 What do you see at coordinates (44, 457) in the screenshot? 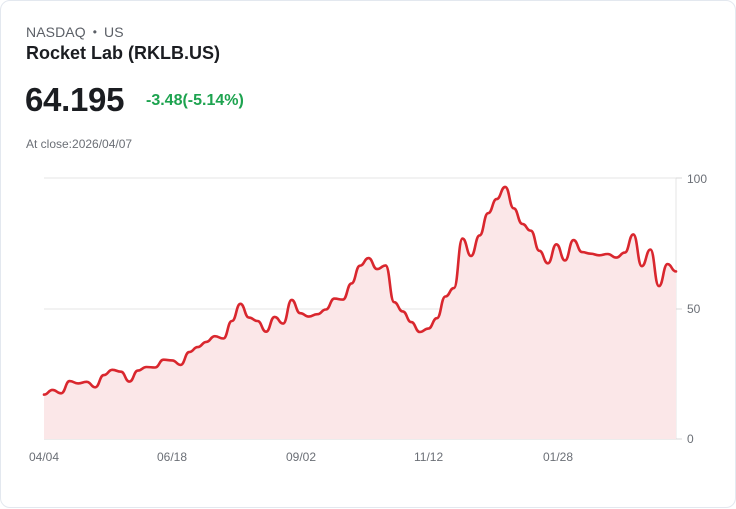
I see `x-tick-label: 04/04` at bounding box center [44, 457].